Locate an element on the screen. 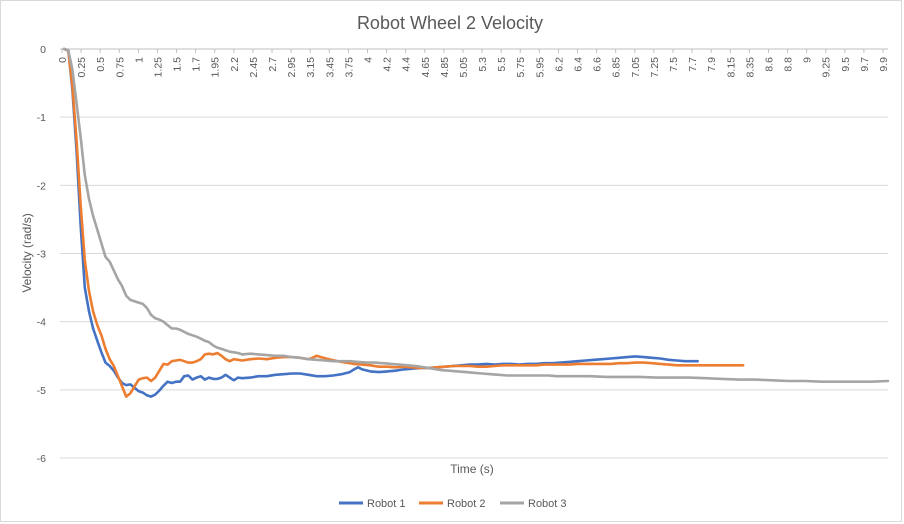  x-tick-label: 1.25 is located at coordinates (158, 67).